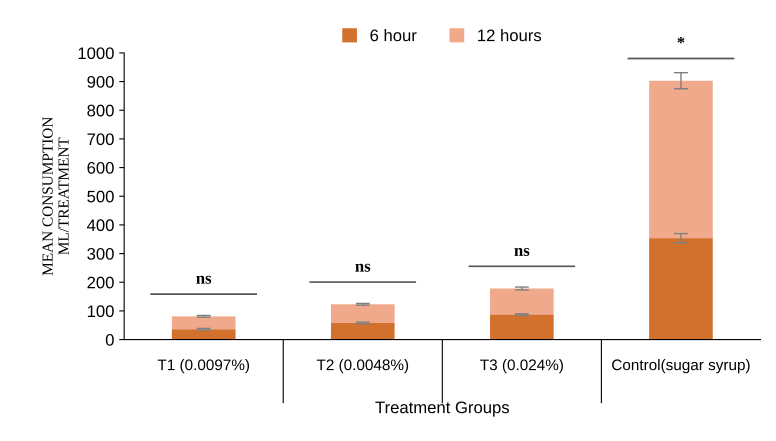  Describe the element at coordinates (521, 366) in the screenshot. I see `x-tick-label: T3 (0.024%)` at that location.